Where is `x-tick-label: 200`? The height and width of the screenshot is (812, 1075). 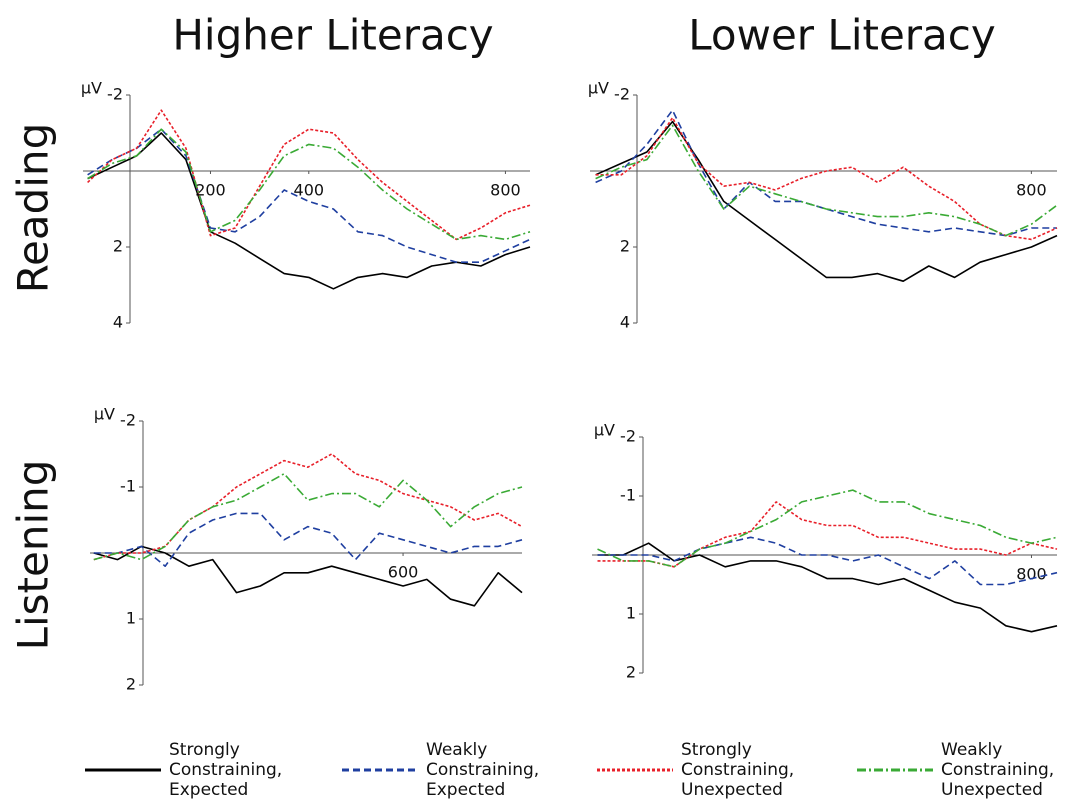
x-tick-label: 200 is located at coordinates (210, 190).